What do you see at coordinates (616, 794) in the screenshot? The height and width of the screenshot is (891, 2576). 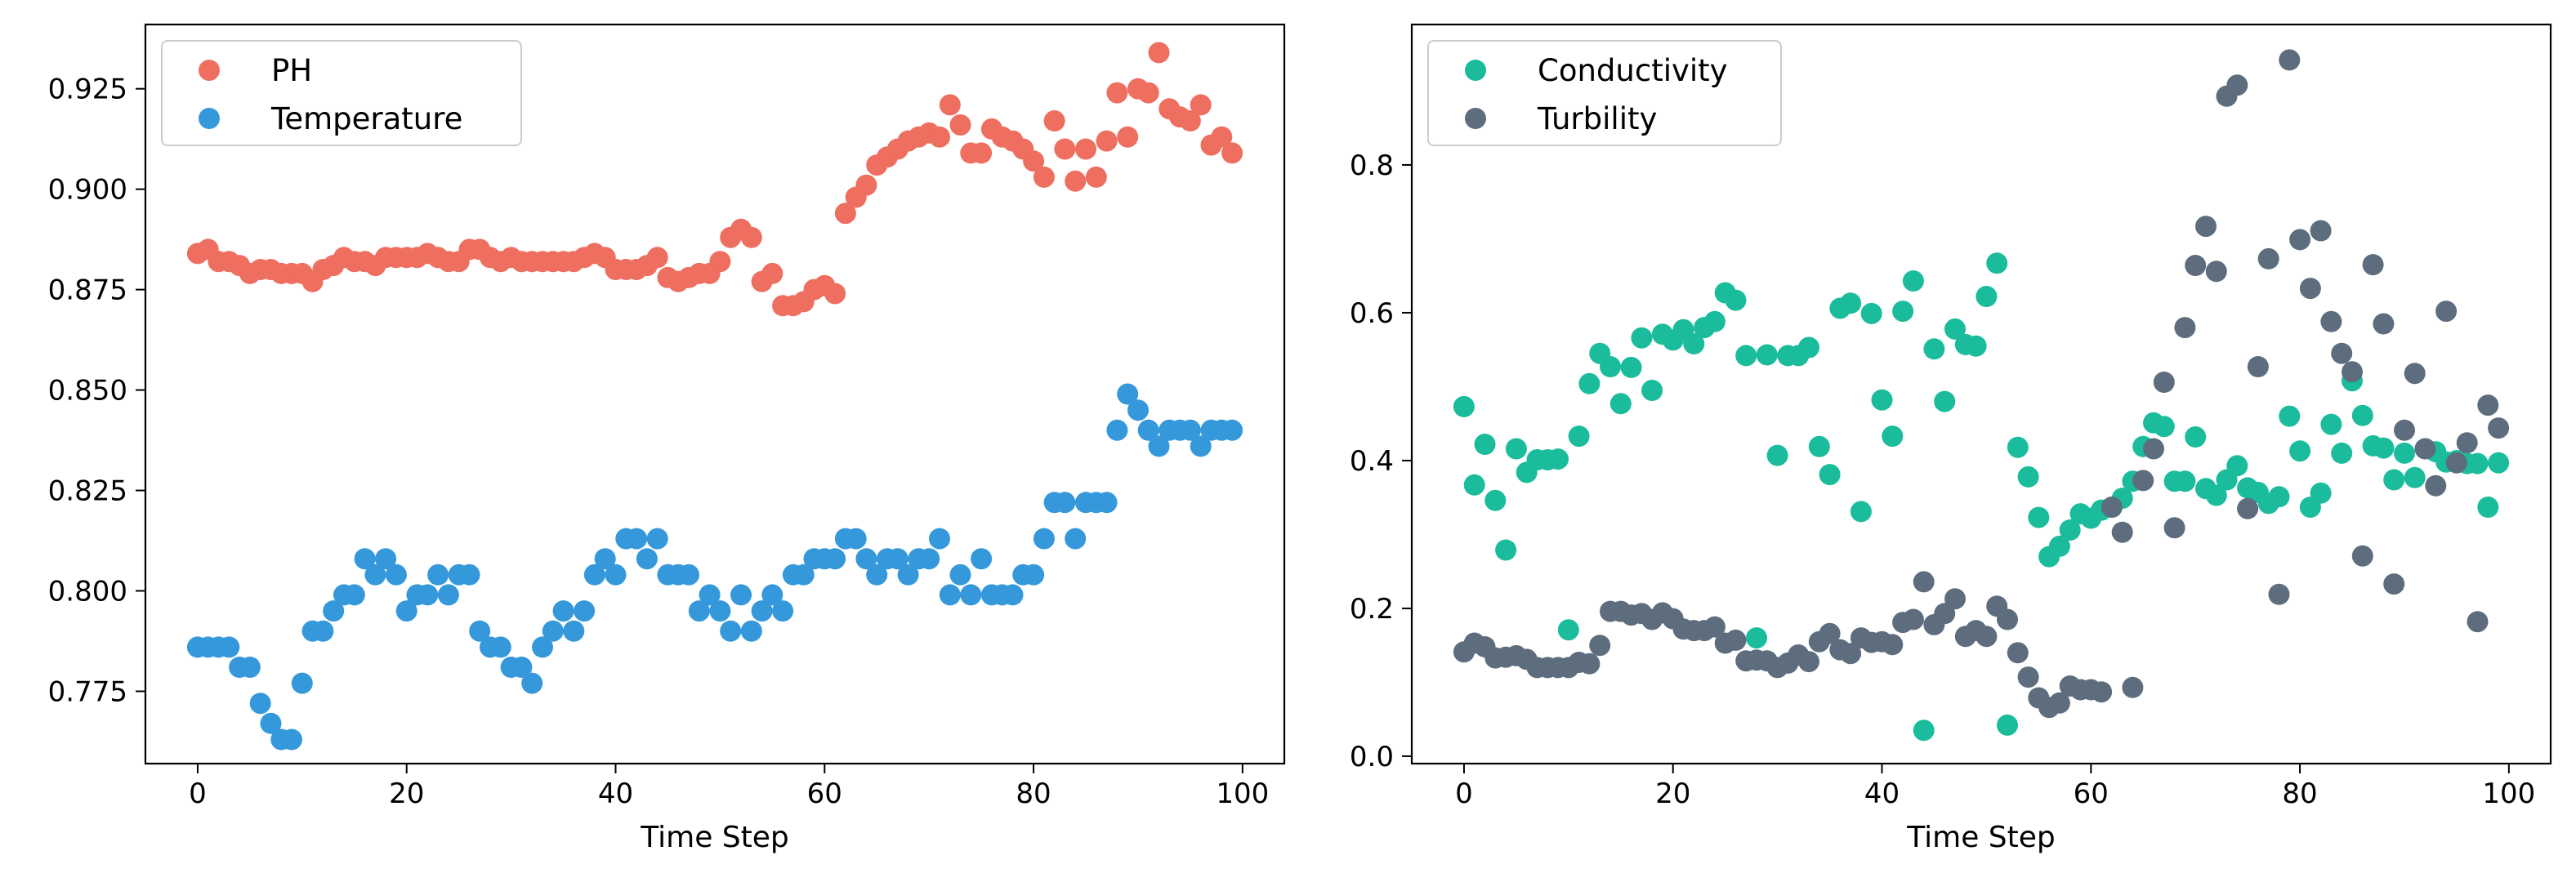 I see `x-tick-label: 40` at bounding box center [616, 794].